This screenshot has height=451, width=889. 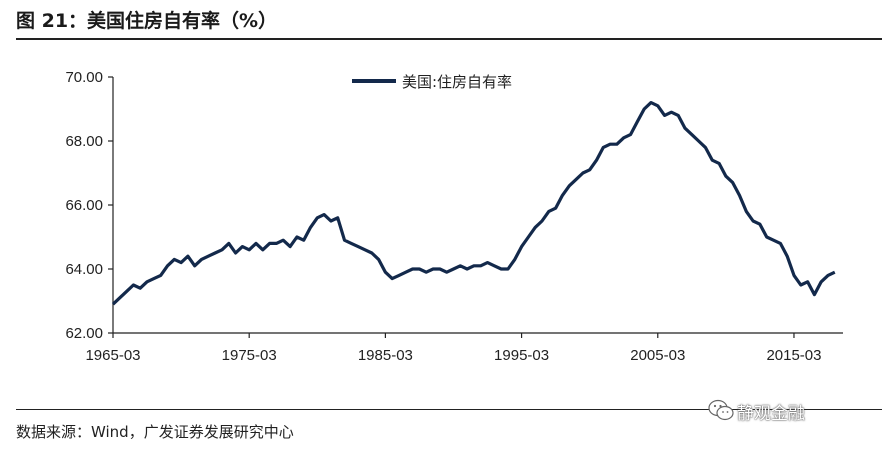 What do you see at coordinates (771, 414) in the screenshot?
I see `watermark-text: 静观金融` at bounding box center [771, 414].